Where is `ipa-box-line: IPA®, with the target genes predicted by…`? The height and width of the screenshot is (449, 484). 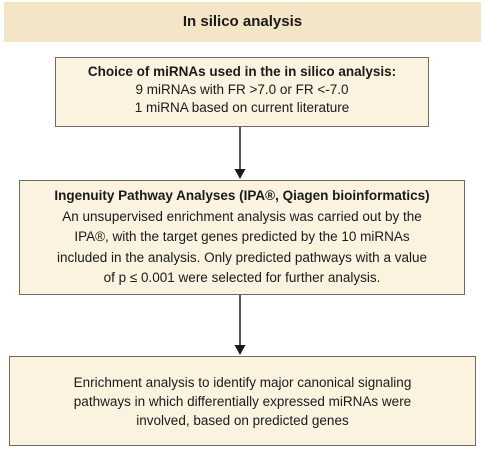
ipa-box-line: IPA®, with the target genes predicted by… is located at coordinates (242, 236).